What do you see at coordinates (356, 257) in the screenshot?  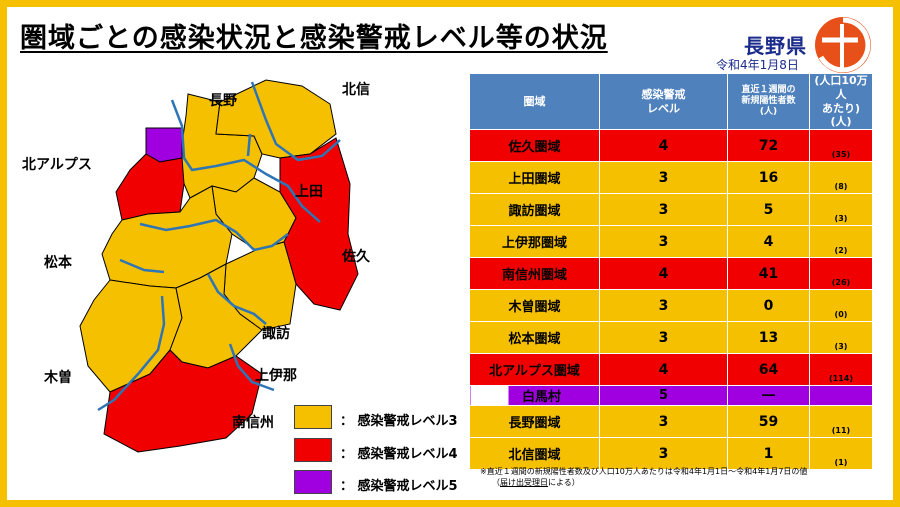 I see `map-label-saku: 佐久` at bounding box center [356, 257].